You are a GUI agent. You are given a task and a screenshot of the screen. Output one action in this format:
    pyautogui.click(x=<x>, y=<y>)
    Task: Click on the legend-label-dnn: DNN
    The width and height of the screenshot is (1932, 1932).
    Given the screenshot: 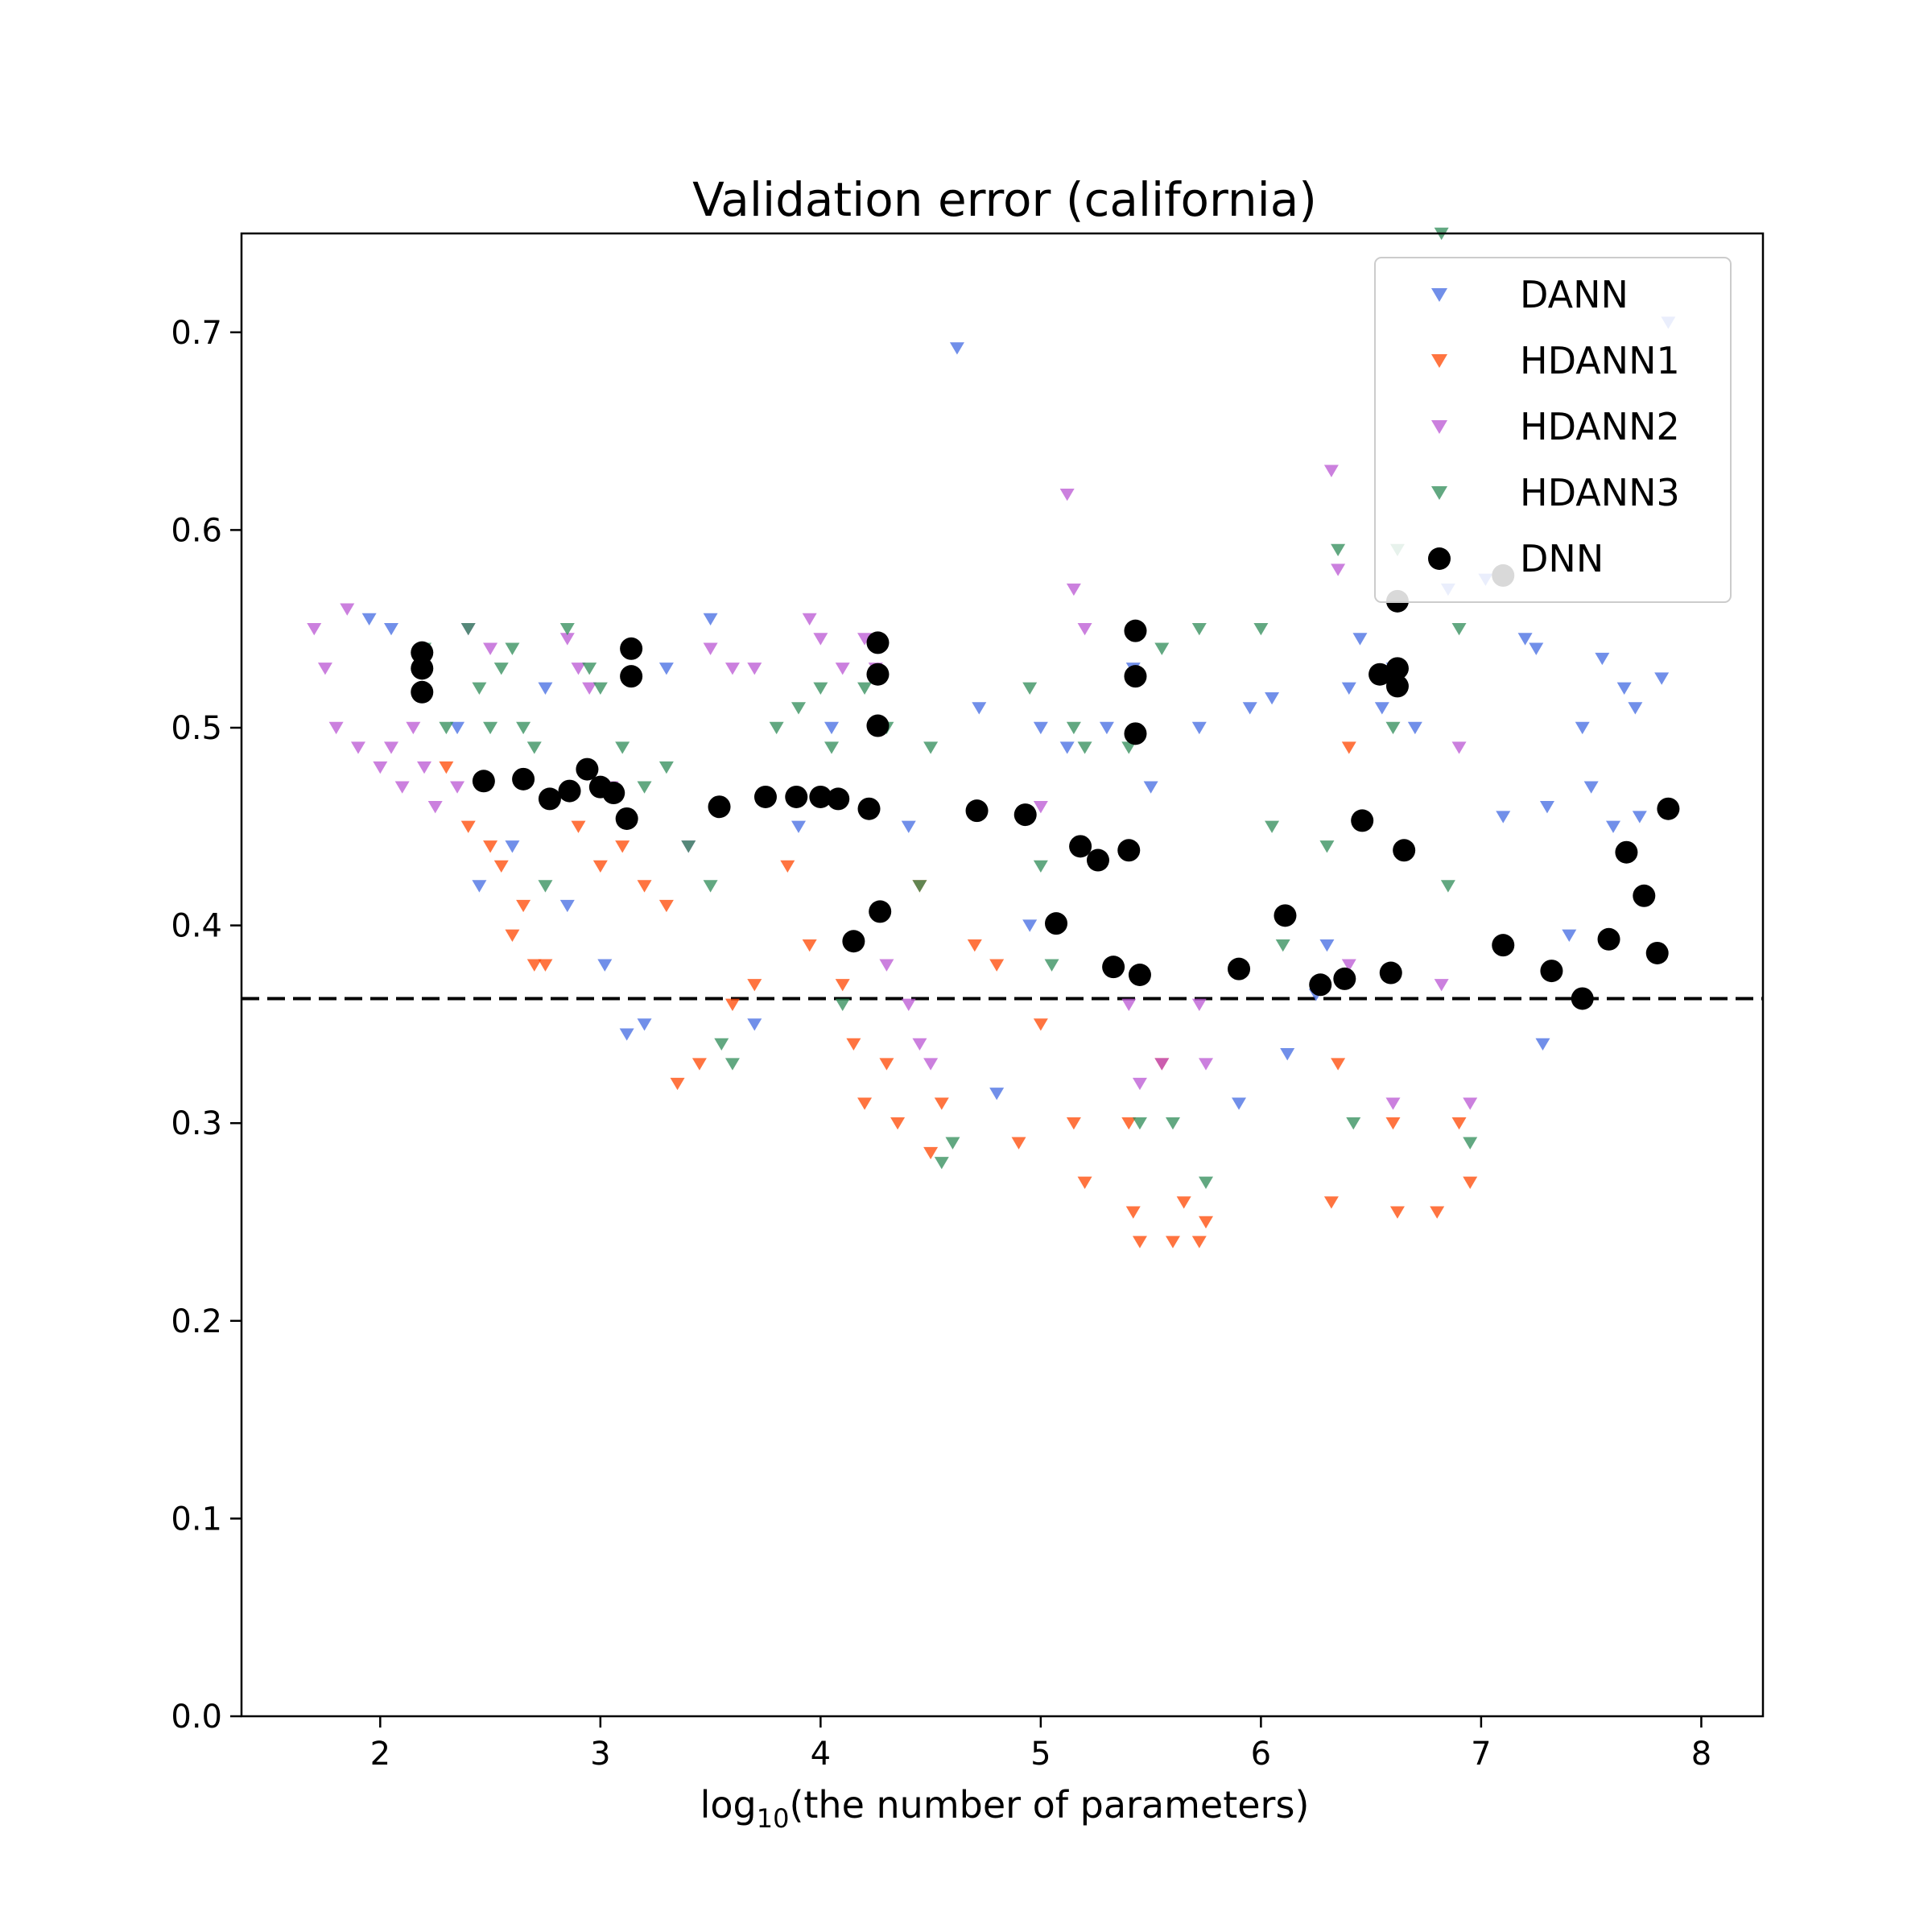 What is the action you would take?
    pyautogui.click(x=1562, y=558)
    